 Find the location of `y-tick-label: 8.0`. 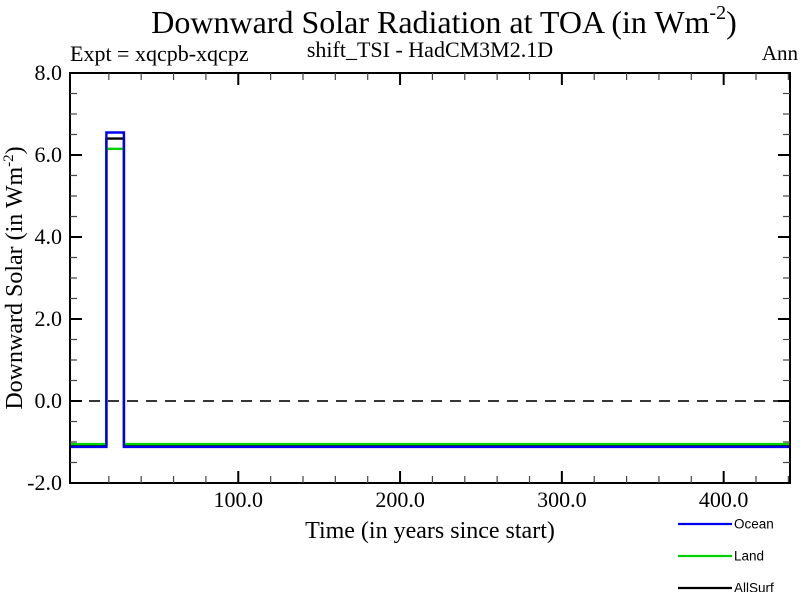

y-tick-label: 8.0 is located at coordinates (49, 72).